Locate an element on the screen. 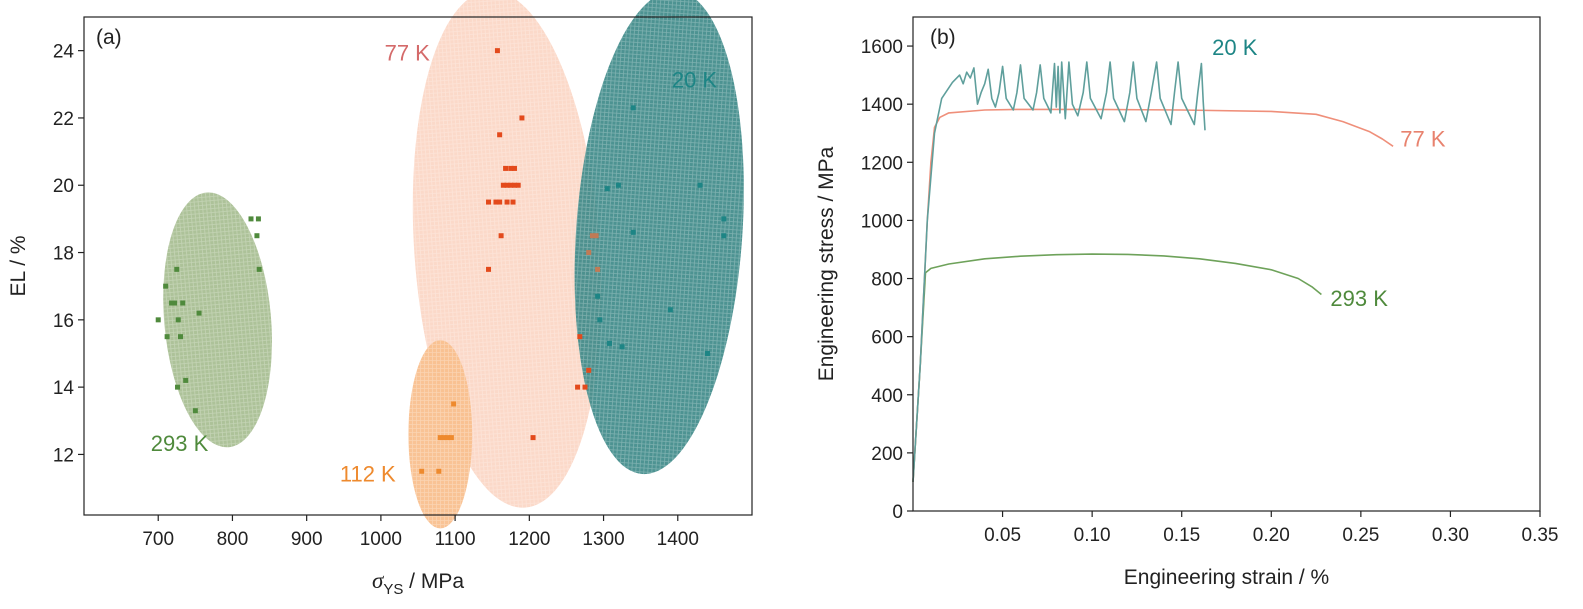  y-tick-label: 18 is located at coordinates (63, 254).